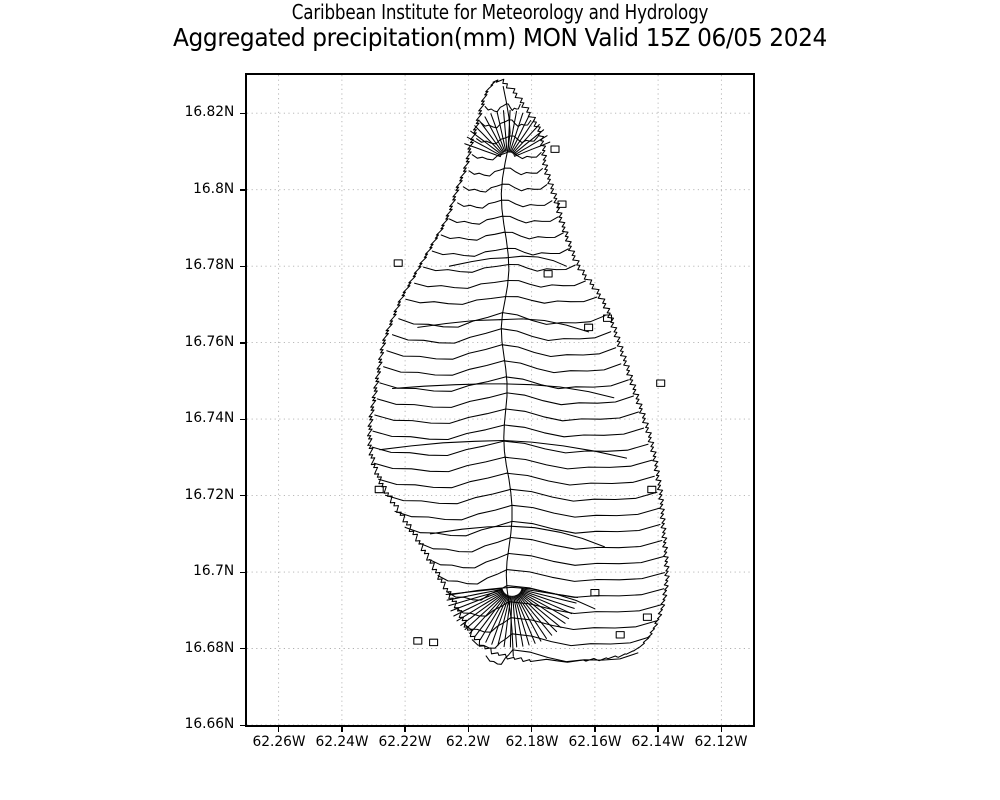  Describe the element at coordinates (721, 742) in the screenshot. I see `x-tick-label: 62.12W` at that location.